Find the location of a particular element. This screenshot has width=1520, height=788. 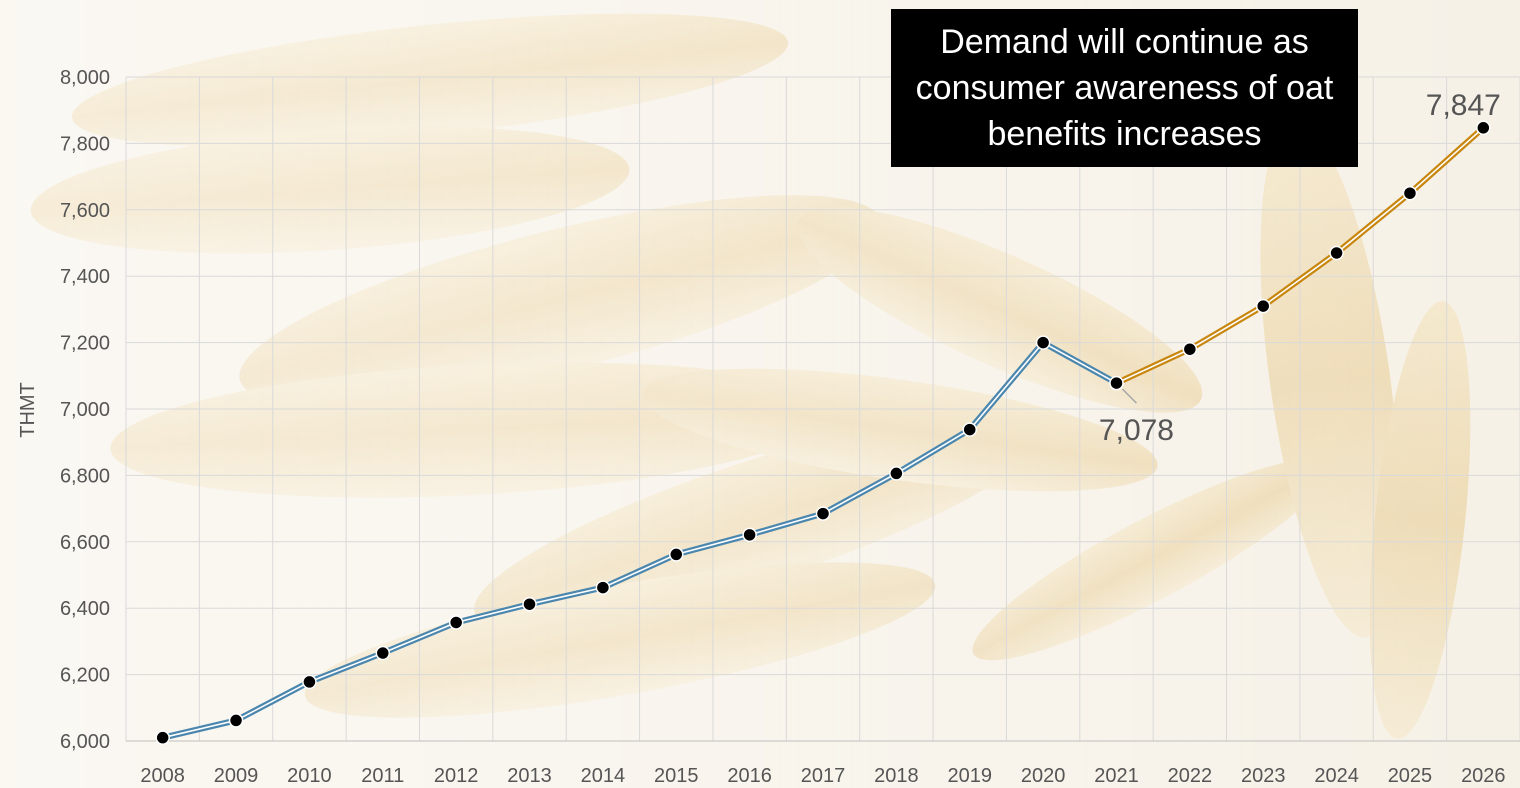

x-tick-label: 2015 is located at coordinates (676, 776).